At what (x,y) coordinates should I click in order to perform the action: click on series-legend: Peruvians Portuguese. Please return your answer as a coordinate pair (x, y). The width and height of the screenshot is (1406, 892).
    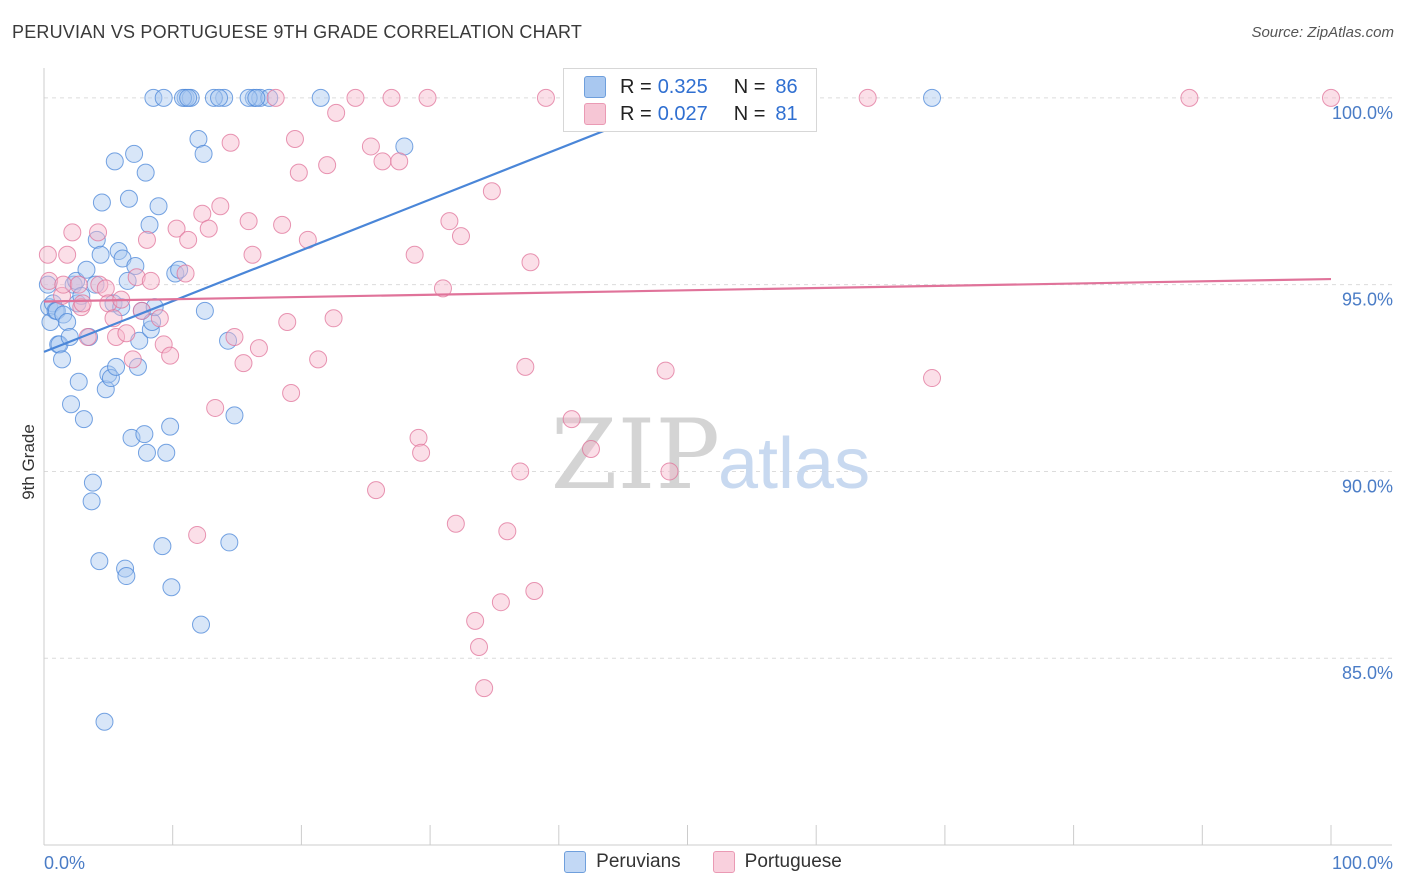
    Looking at the image, I should click on (703, 862).